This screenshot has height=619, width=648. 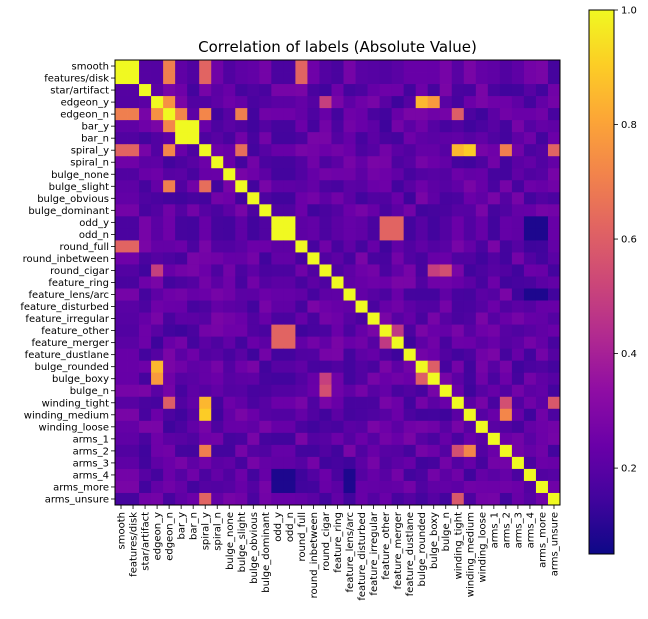 I want to click on chart-title: Correlation of labels (Absolute Value), so click(x=337, y=47).